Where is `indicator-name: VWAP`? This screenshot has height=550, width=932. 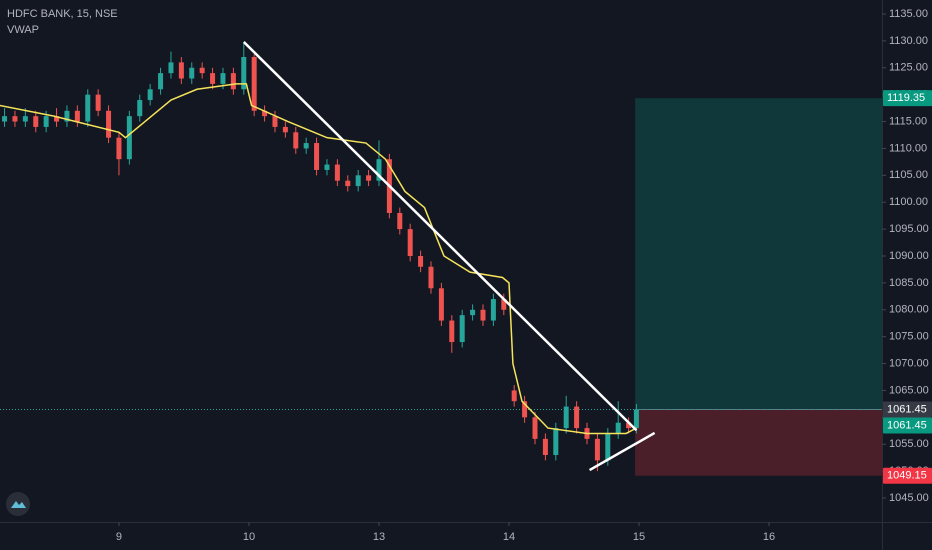 indicator-name: VWAP is located at coordinates (23, 30).